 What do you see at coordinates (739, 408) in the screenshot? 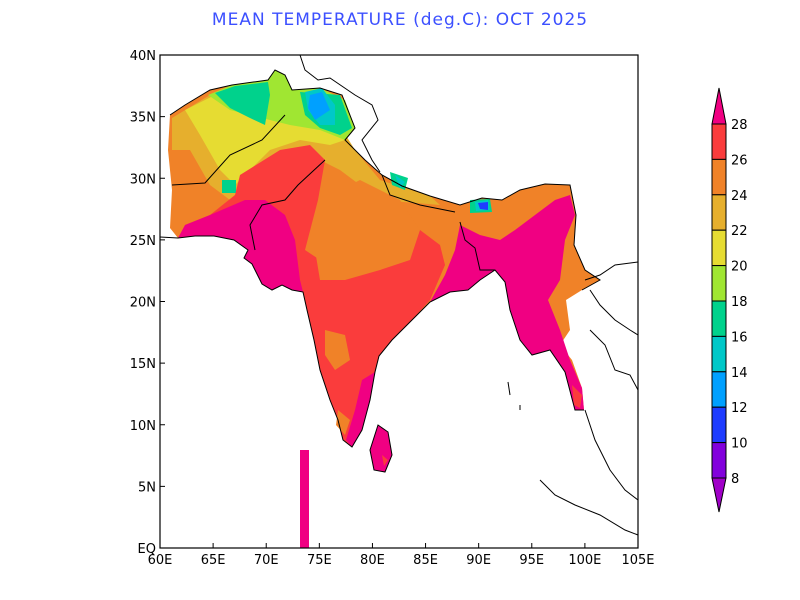
I see `colorbar-label: 12` at bounding box center [739, 408].